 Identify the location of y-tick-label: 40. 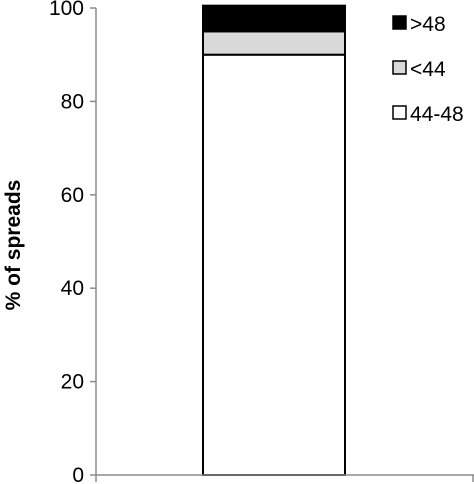
(72, 288).